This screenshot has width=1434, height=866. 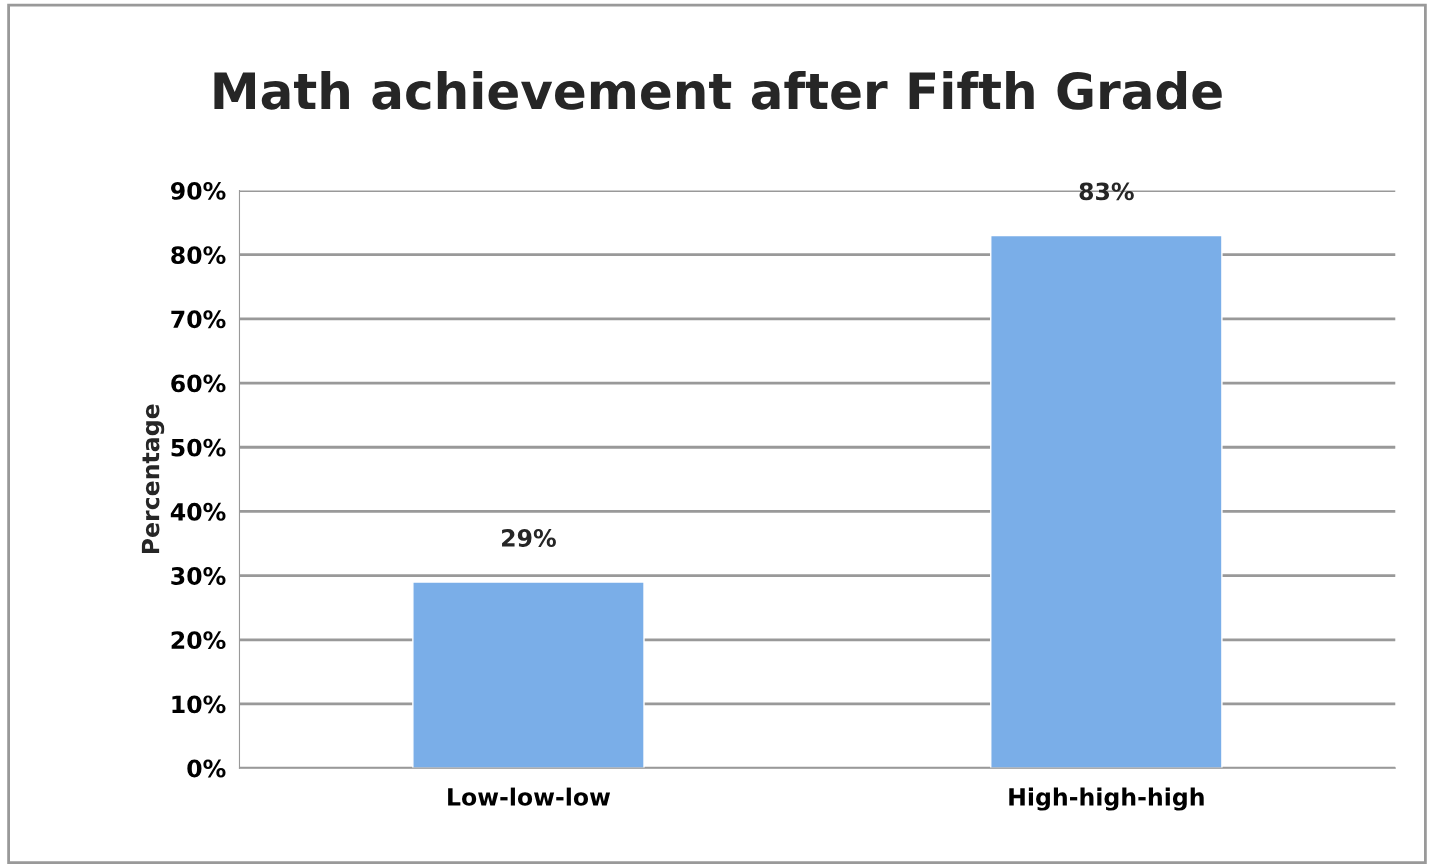 What do you see at coordinates (199, 704) in the screenshot?
I see `y-tick-label: 10%` at bounding box center [199, 704].